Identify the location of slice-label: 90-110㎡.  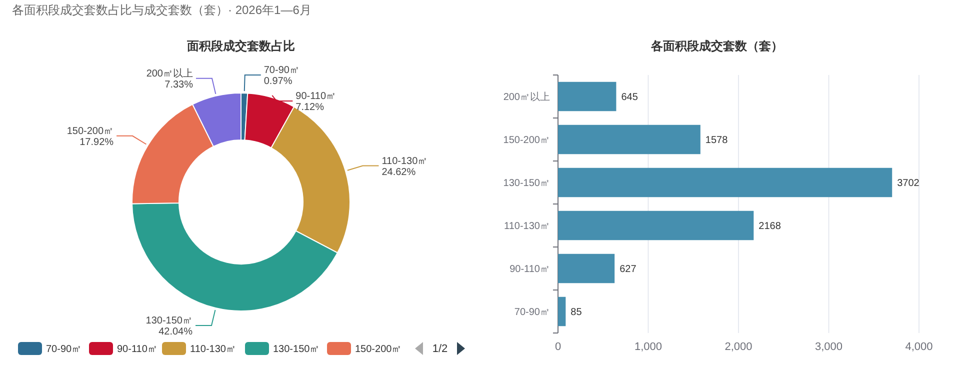
(316, 96).